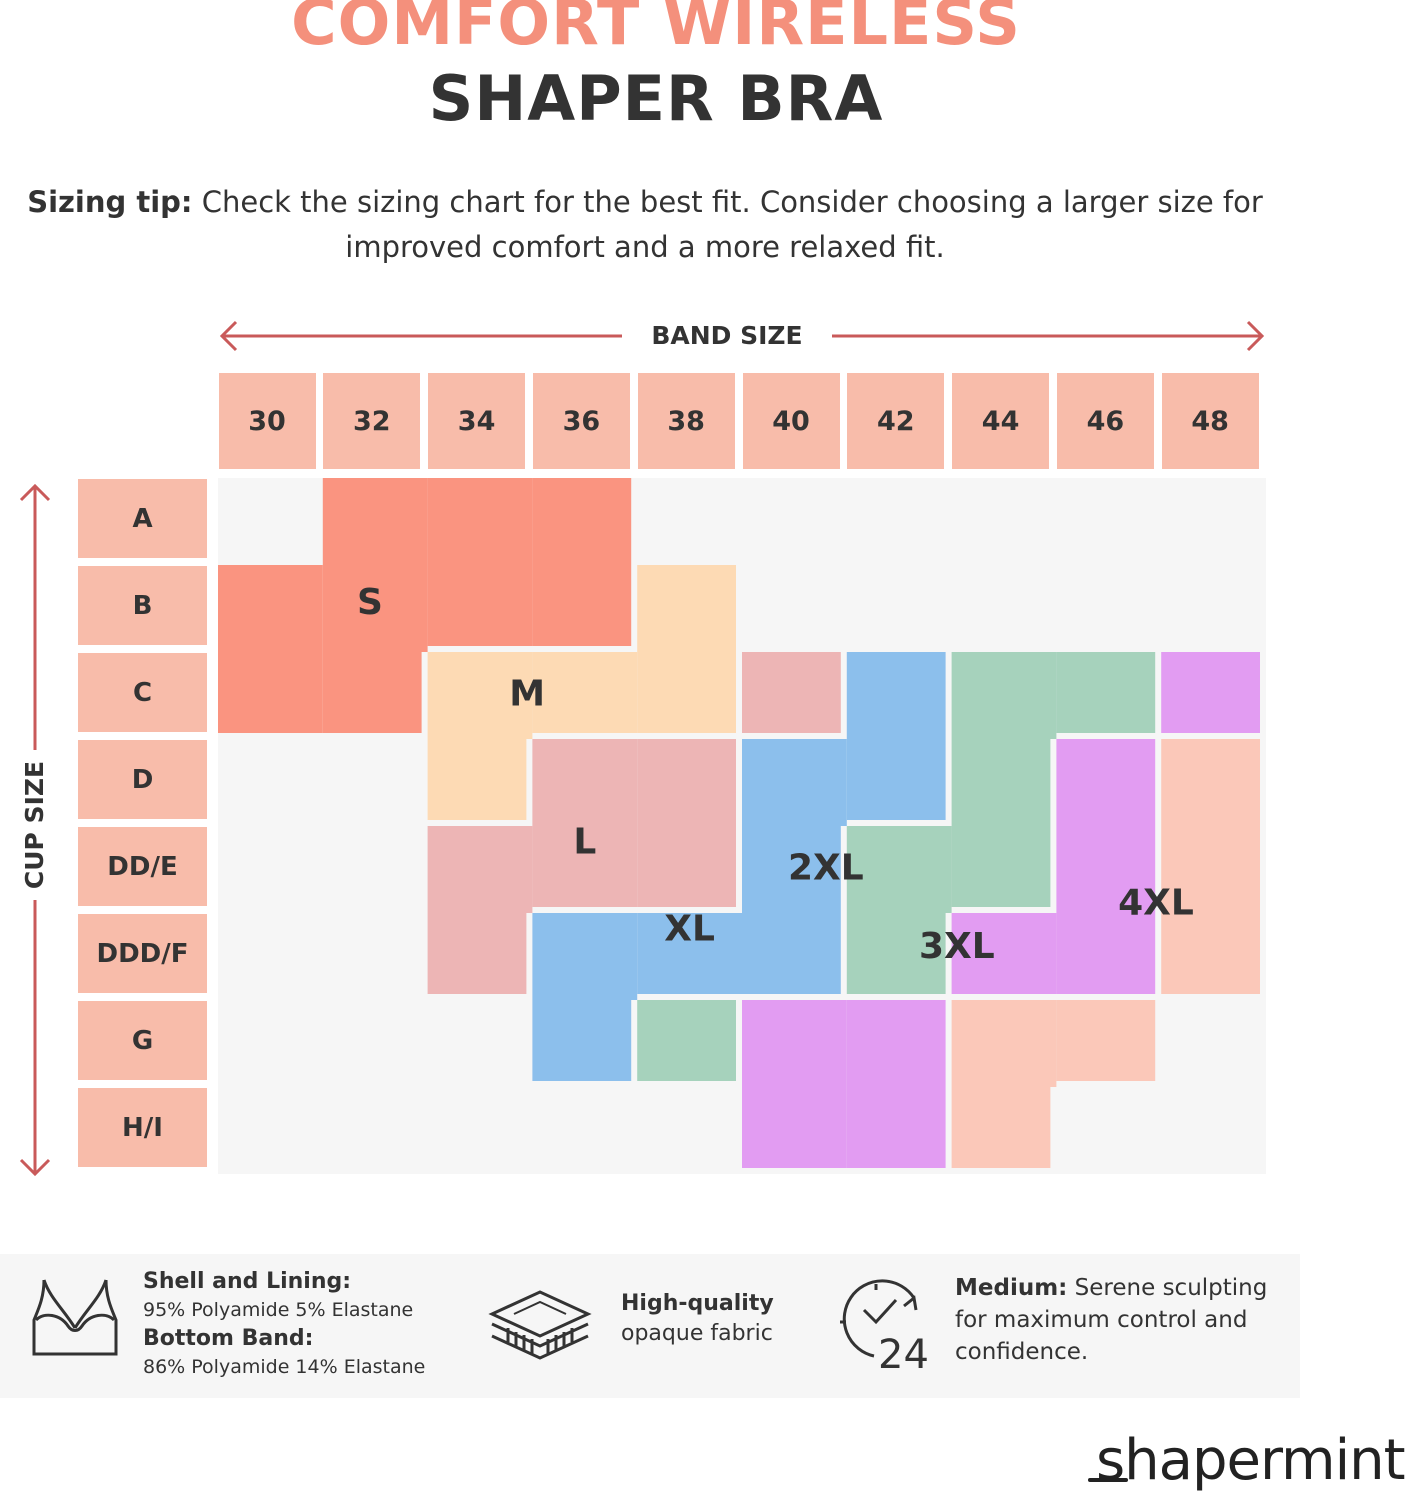  I want to click on size-region-4xl: 4XL, so click(1105, 953).